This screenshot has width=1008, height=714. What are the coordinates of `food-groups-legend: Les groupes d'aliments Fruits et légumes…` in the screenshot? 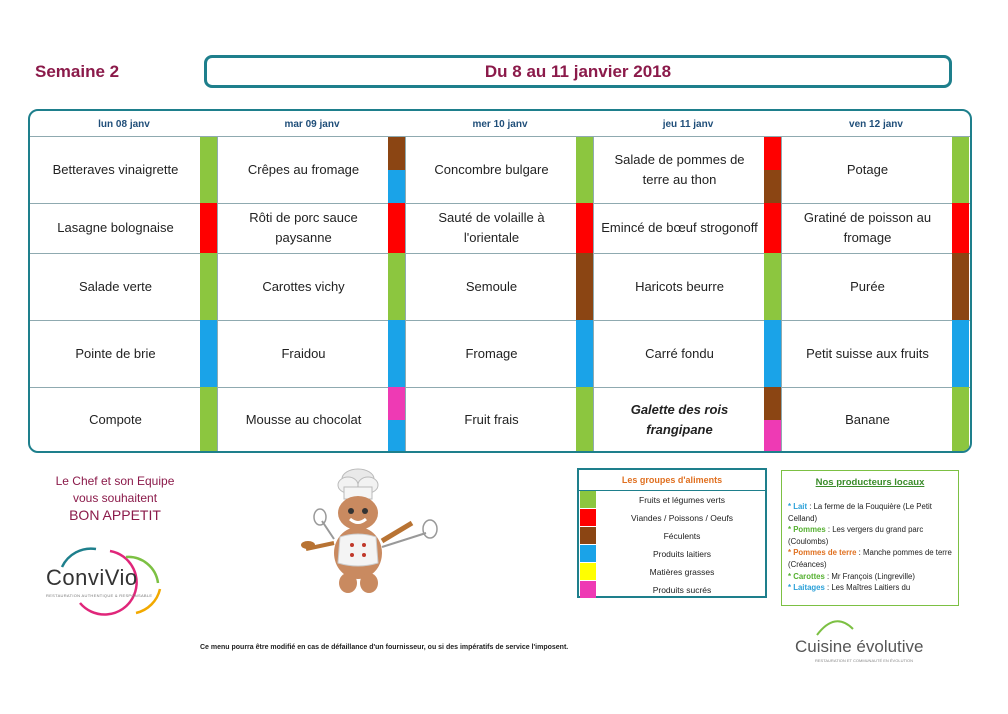 It's located at (672, 533).